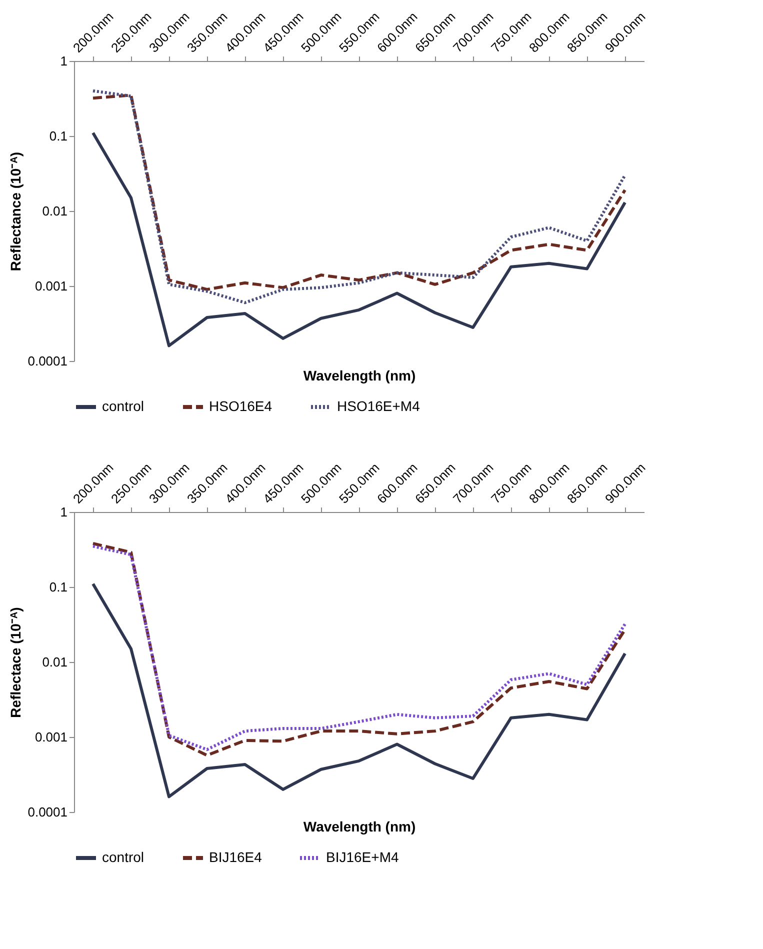 This screenshot has width=763, height=949. What do you see at coordinates (240, 406) in the screenshot?
I see `legend-label: HSO16E4` at bounding box center [240, 406].